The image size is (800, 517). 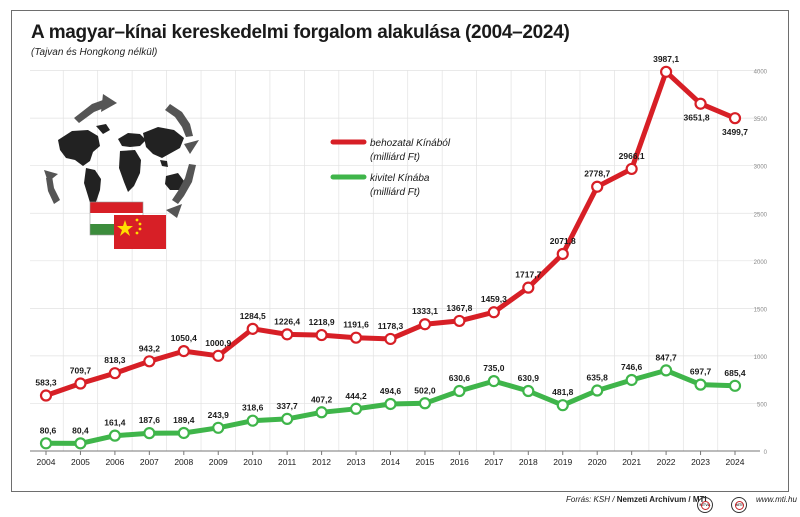 I want to click on data-label: 3987,1, so click(x=666, y=59).